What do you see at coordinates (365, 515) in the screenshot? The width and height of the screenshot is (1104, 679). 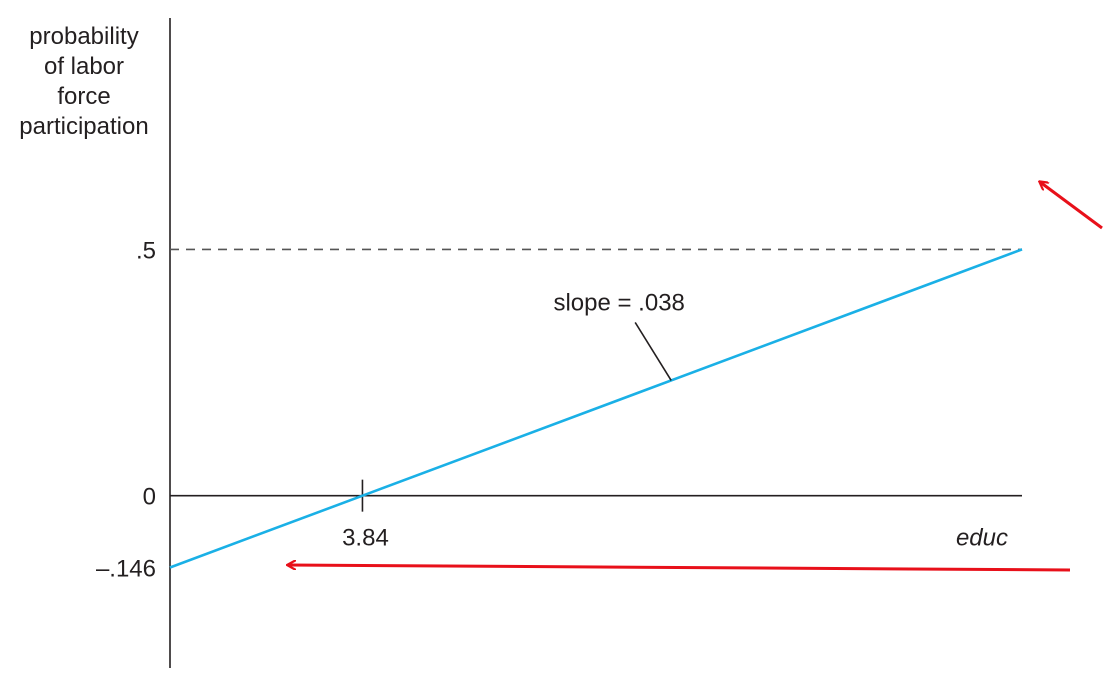 I see `x-ticks: 3.84` at bounding box center [365, 515].